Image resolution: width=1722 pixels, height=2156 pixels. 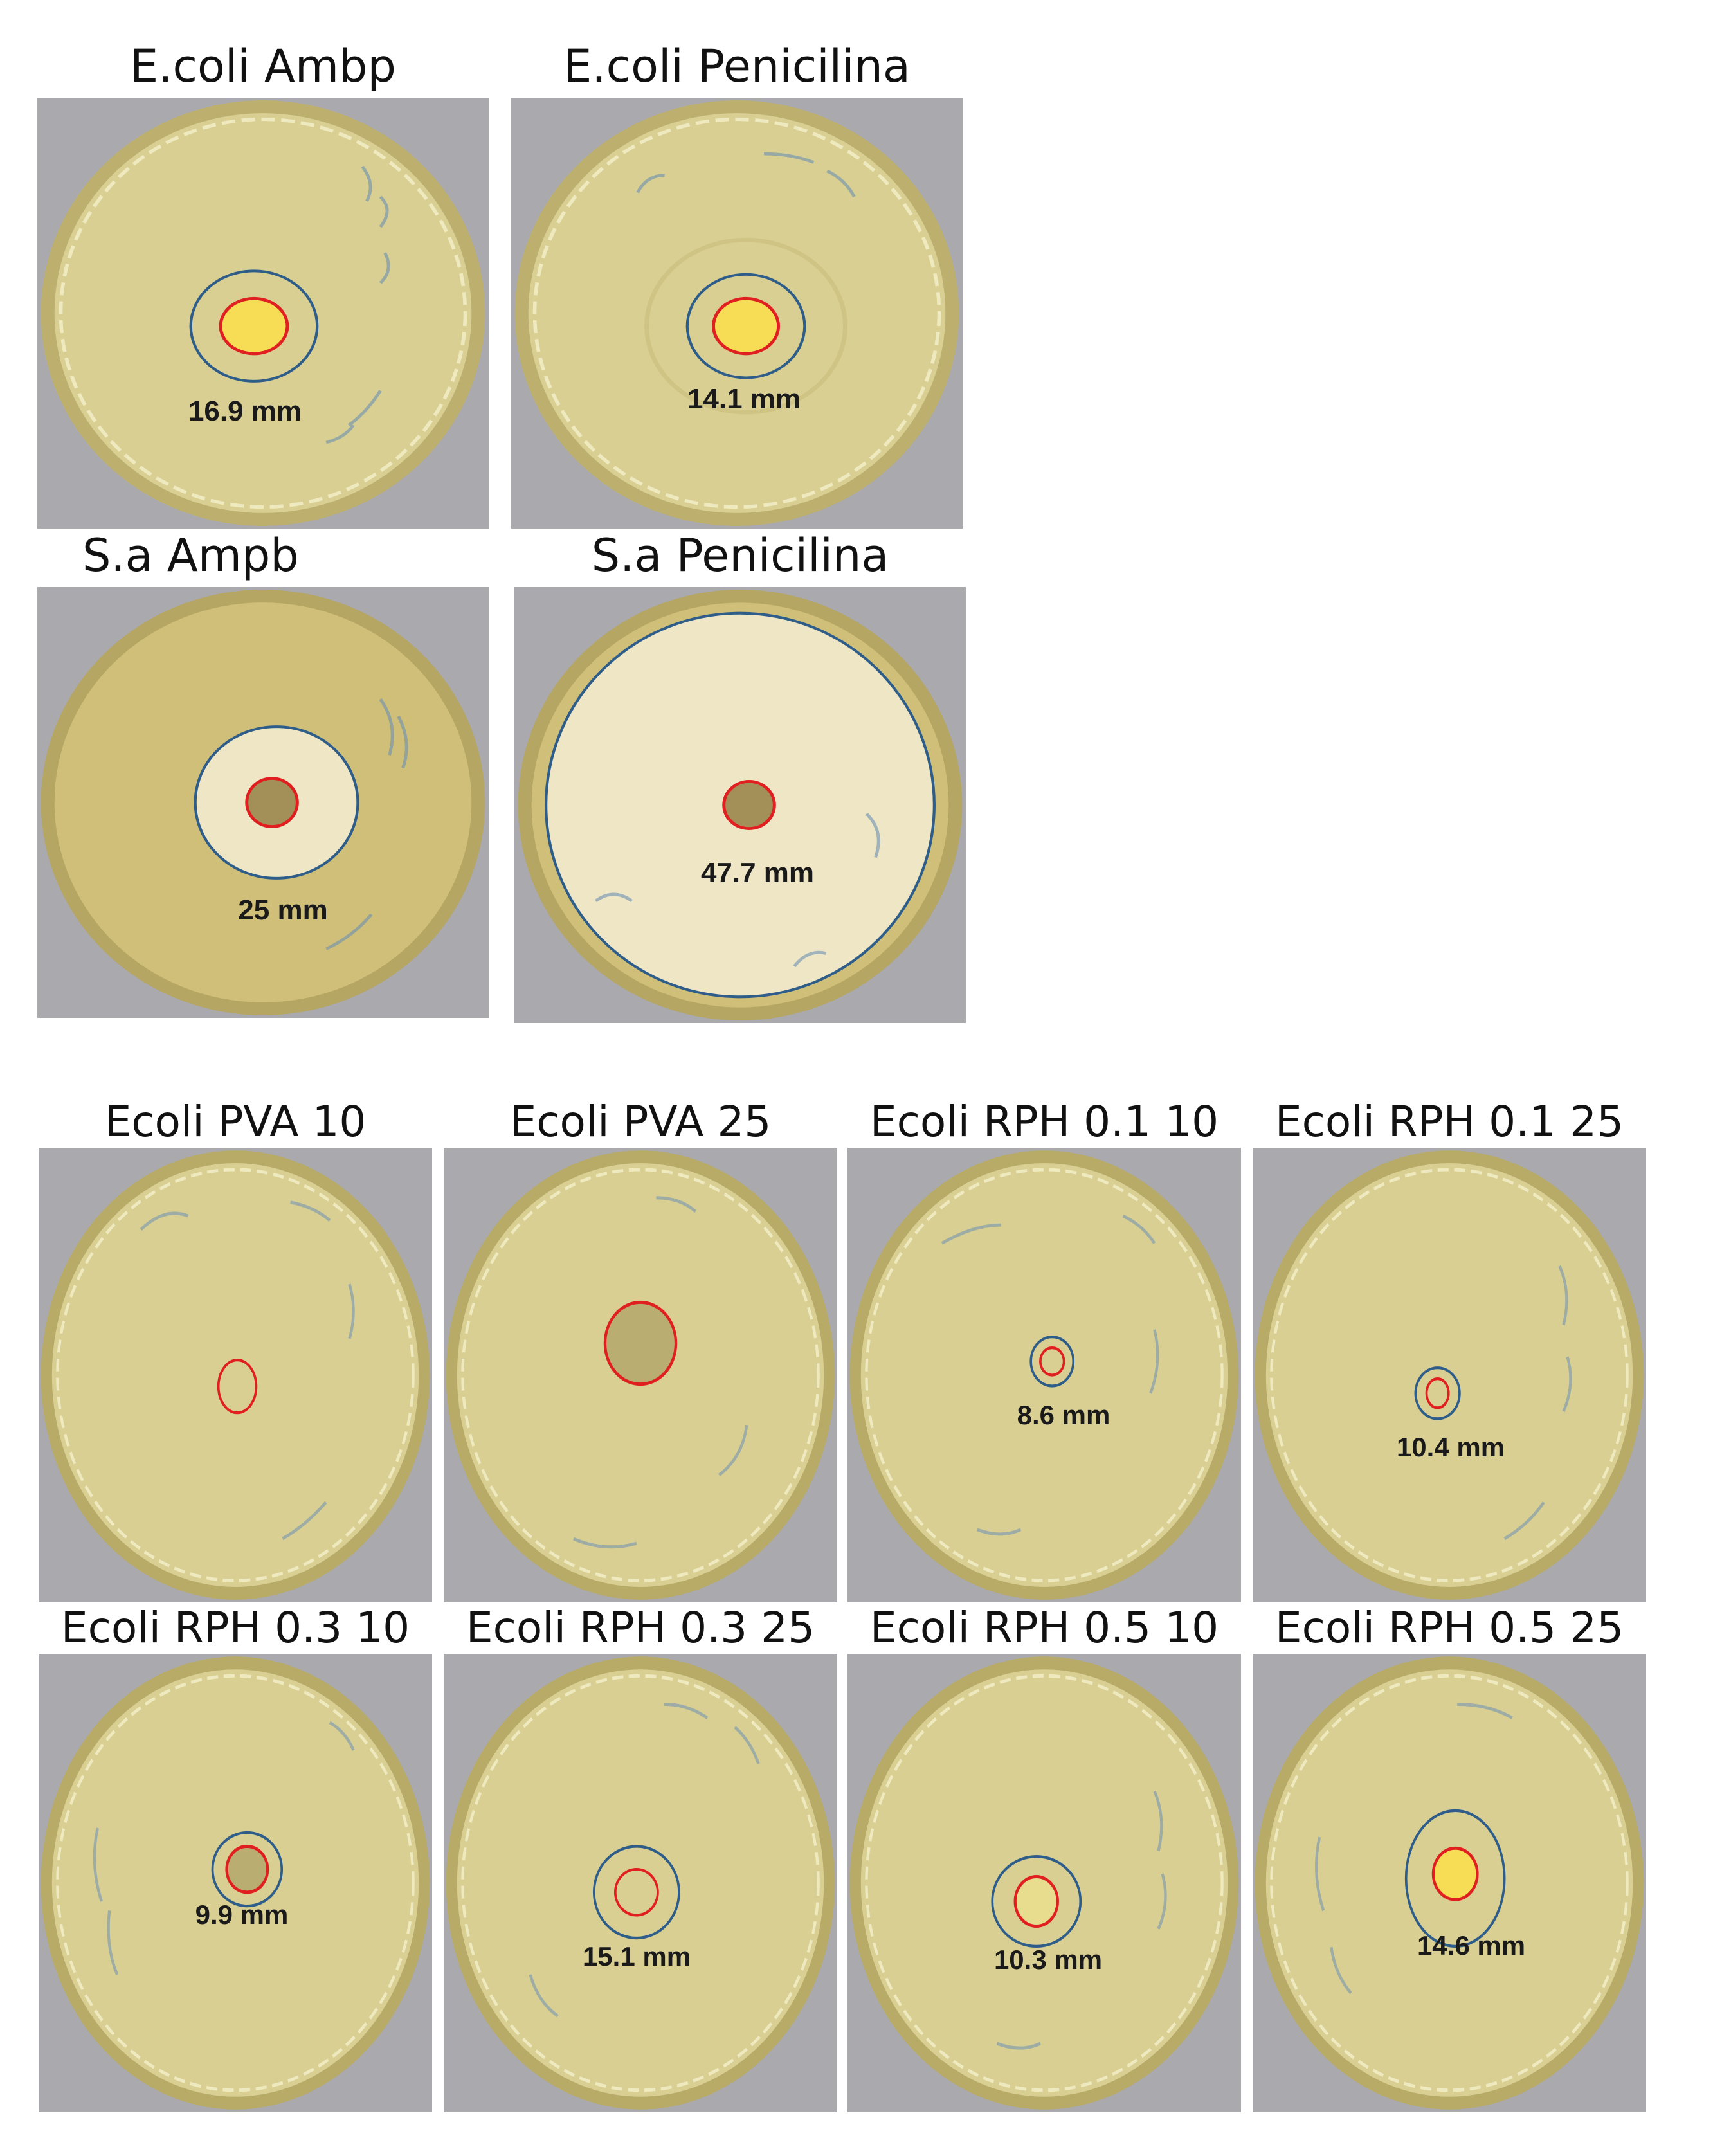 I want to click on zone-measurement-label: 25 mm, so click(x=283, y=910).